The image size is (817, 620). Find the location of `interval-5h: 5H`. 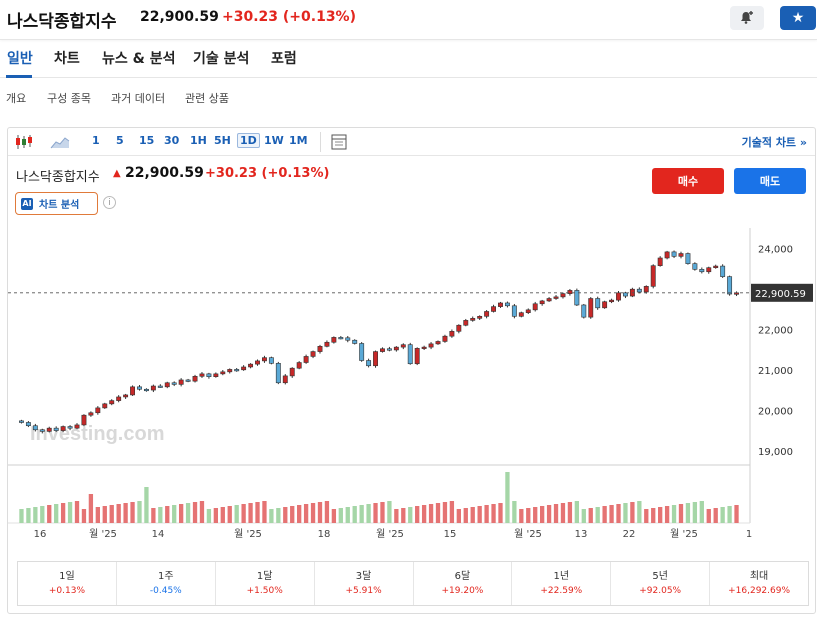

interval-5h: 5H is located at coordinates (222, 140).